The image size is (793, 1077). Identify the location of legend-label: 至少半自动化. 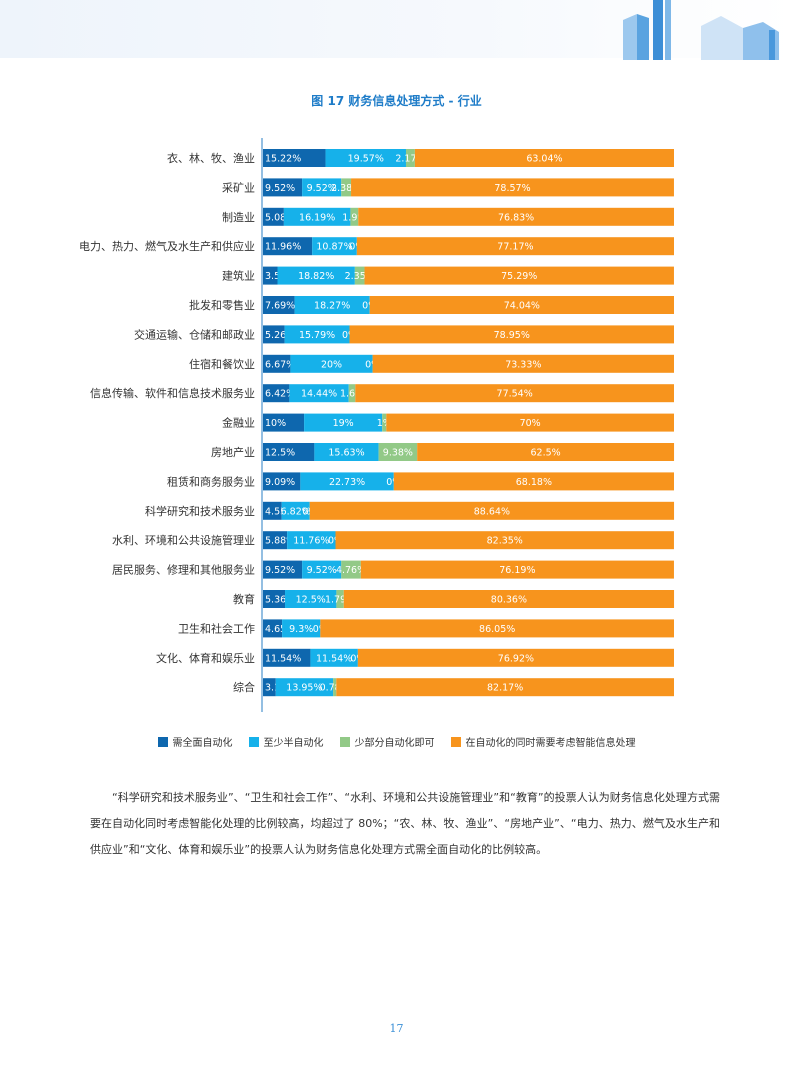
(293, 743).